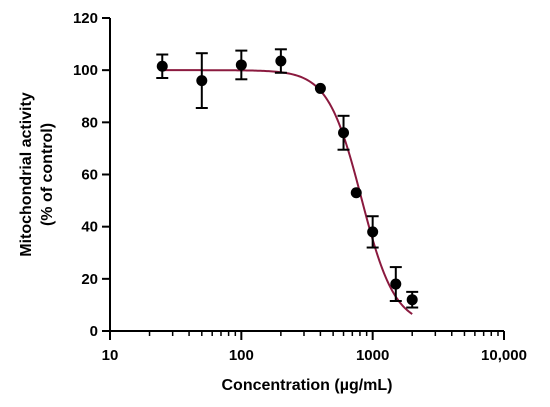  Describe the element at coordinates (504, 355) in the screenshot. I see `x-tick-label: 10,000` at that location.